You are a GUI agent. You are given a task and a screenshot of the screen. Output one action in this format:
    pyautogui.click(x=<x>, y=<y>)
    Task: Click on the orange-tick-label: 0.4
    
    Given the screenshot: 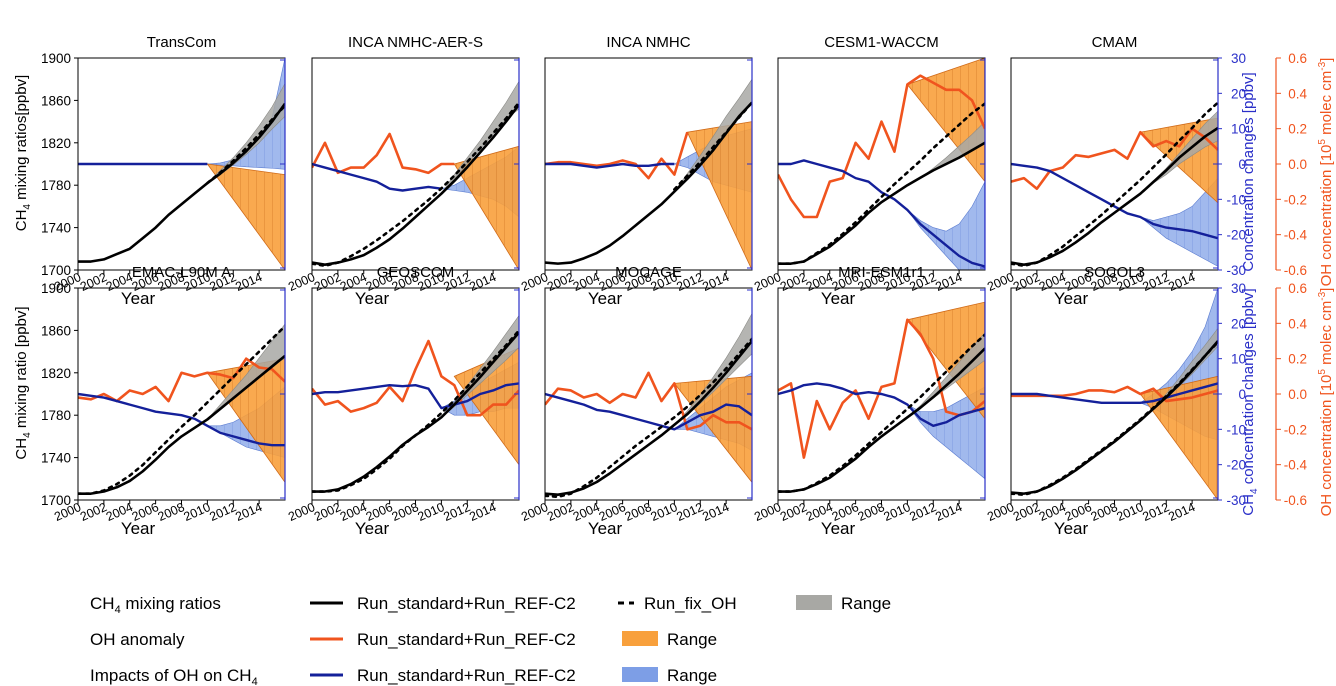 What is the action you would take?
    pyautogui.click(x=1297, y=93)
    